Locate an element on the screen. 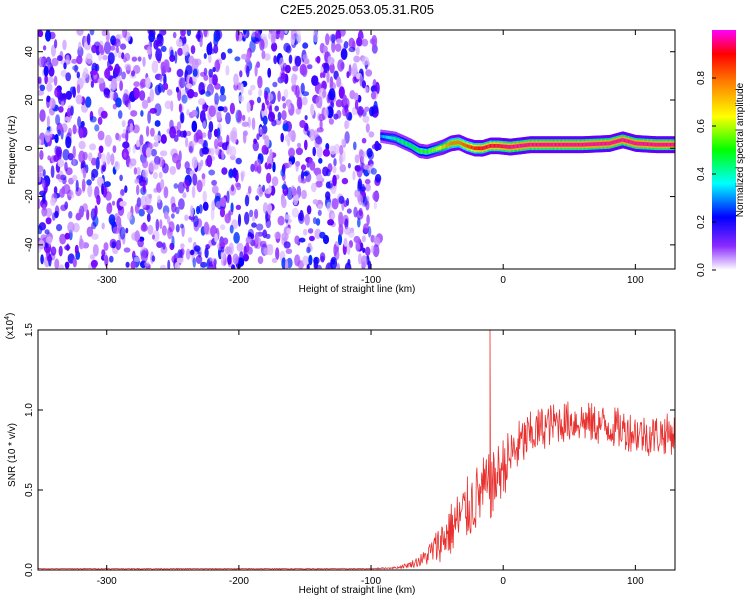 This screenshot has height=600, width=750. svg-text: (x104) is located at coordinates (10, 326).